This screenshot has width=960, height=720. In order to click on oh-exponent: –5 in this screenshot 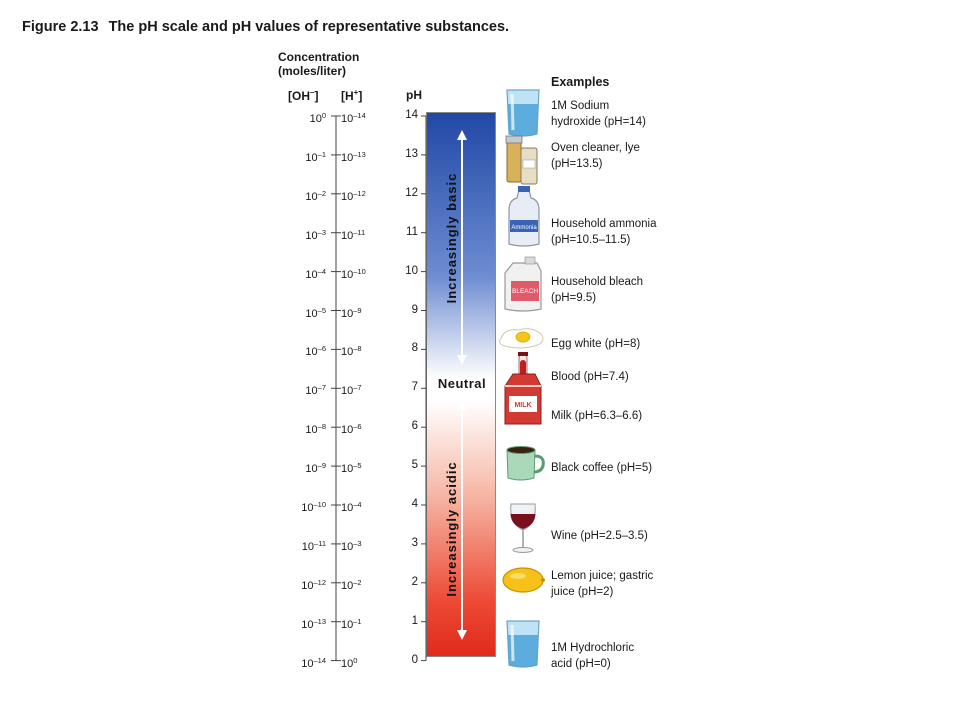, I will do `click(321, 310)`.